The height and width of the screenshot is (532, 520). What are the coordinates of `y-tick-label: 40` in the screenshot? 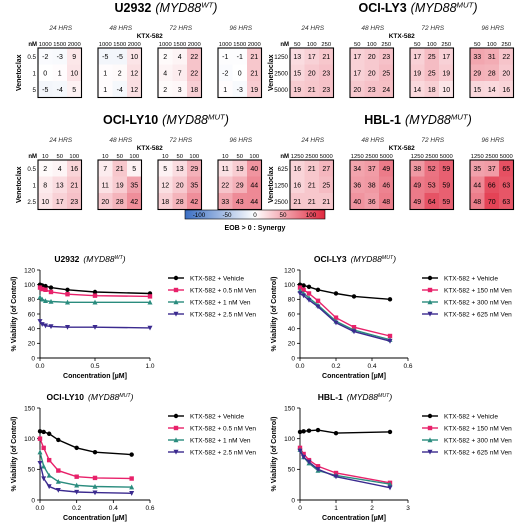 It's located at (292, 329).